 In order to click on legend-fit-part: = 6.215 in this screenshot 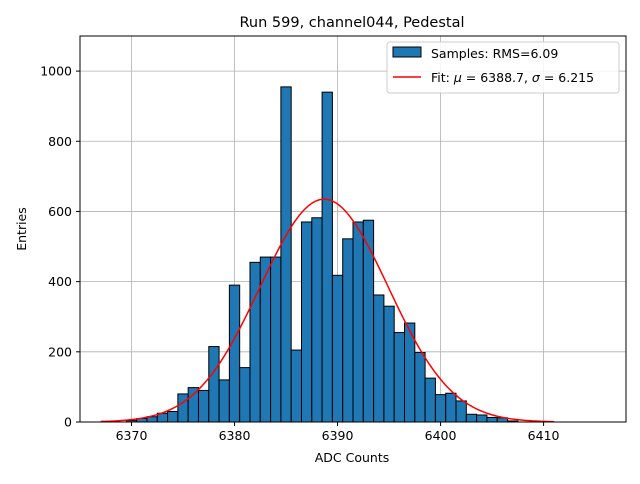, I will do `click(567, 77)`.